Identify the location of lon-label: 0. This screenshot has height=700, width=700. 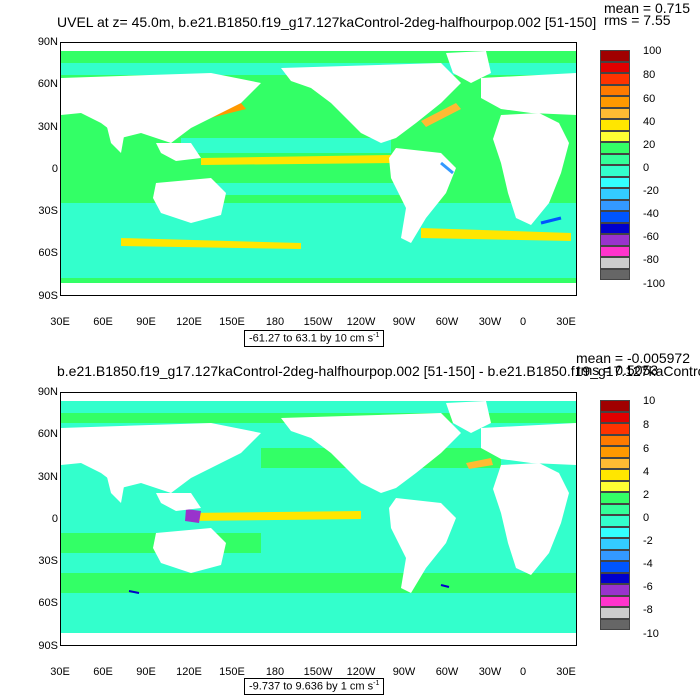
(523, 322).